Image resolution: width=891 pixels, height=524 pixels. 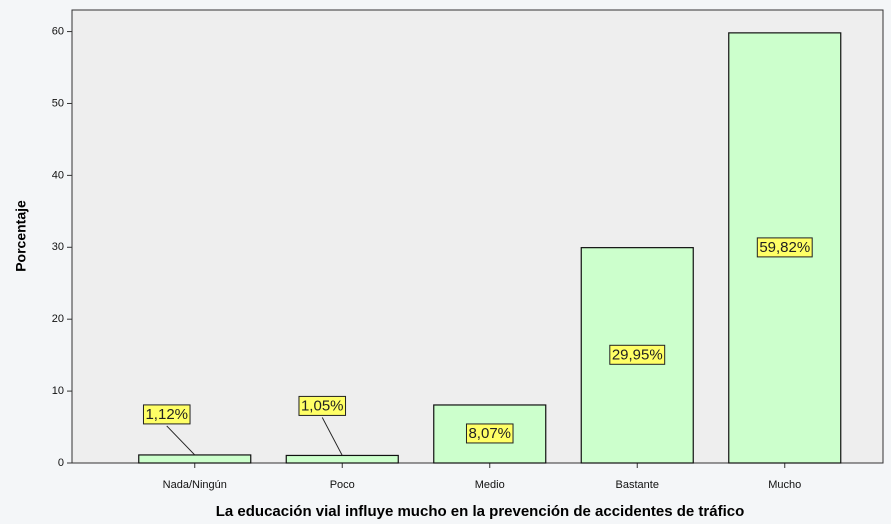 I want to click on x-tick-label: Mucho, so click(x=784, y=485).